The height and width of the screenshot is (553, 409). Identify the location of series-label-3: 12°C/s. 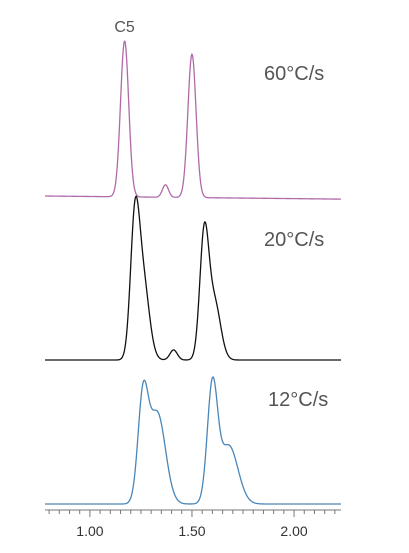
(298, 400).